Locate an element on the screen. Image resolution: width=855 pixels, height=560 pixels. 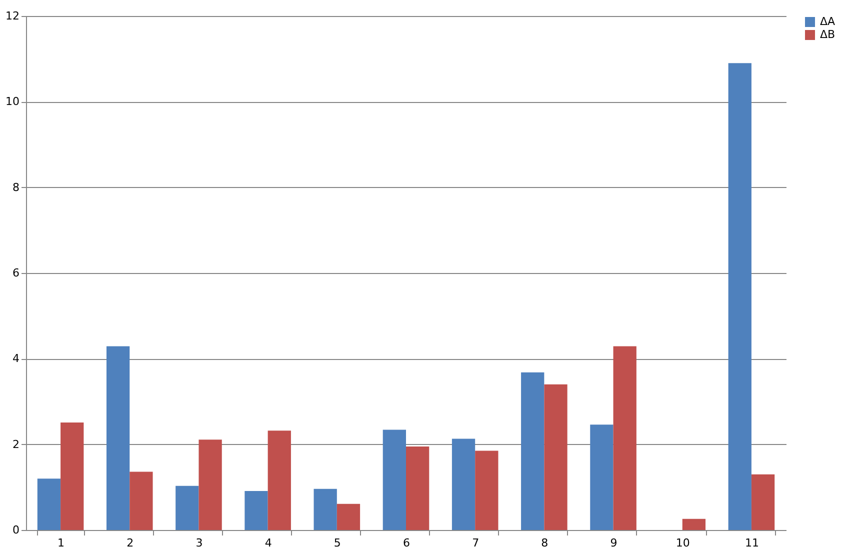
x-tick-label: 9 is located at coordinates (614, 543).